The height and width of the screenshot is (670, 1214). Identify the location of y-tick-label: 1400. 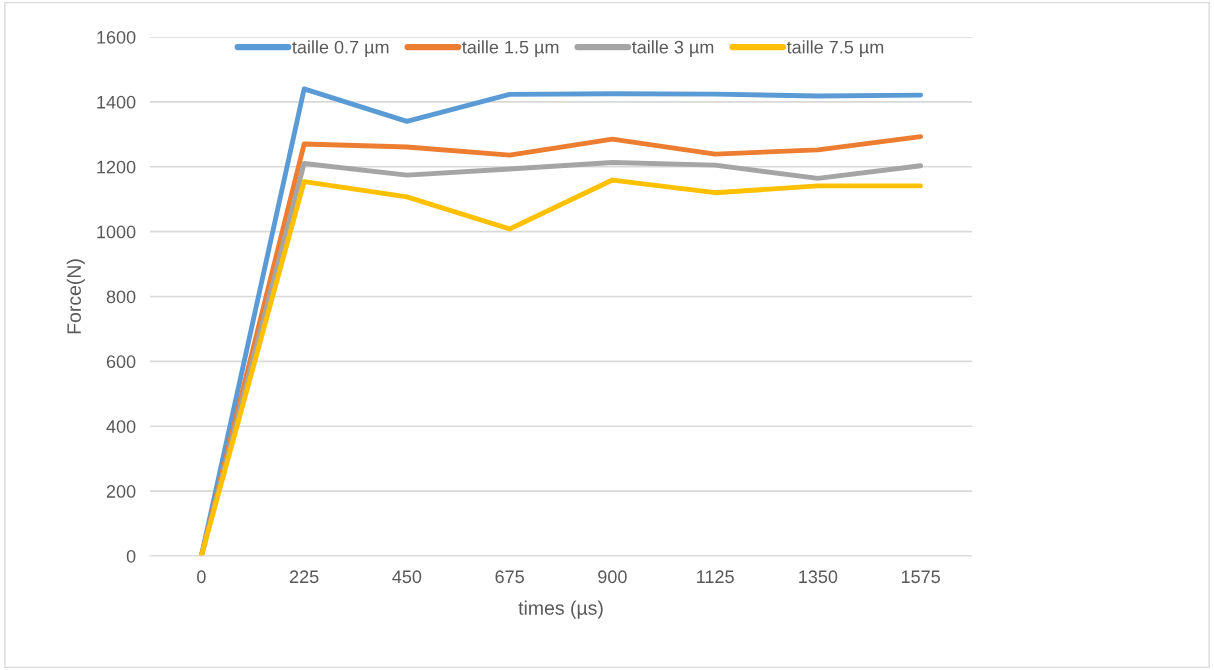
(116, 102).